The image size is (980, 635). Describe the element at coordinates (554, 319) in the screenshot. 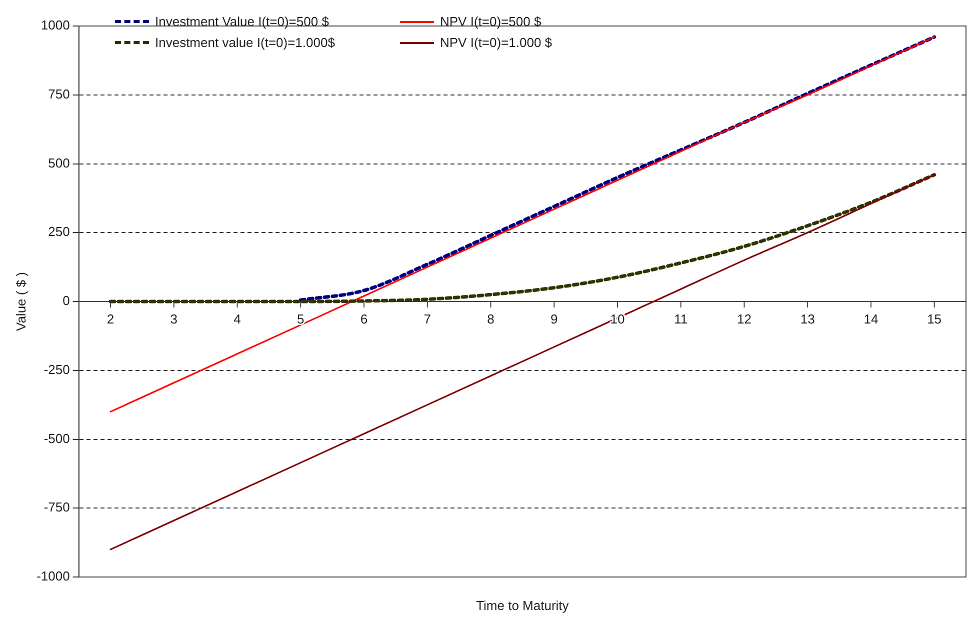

I see `x-tick-label: 9` at that location.